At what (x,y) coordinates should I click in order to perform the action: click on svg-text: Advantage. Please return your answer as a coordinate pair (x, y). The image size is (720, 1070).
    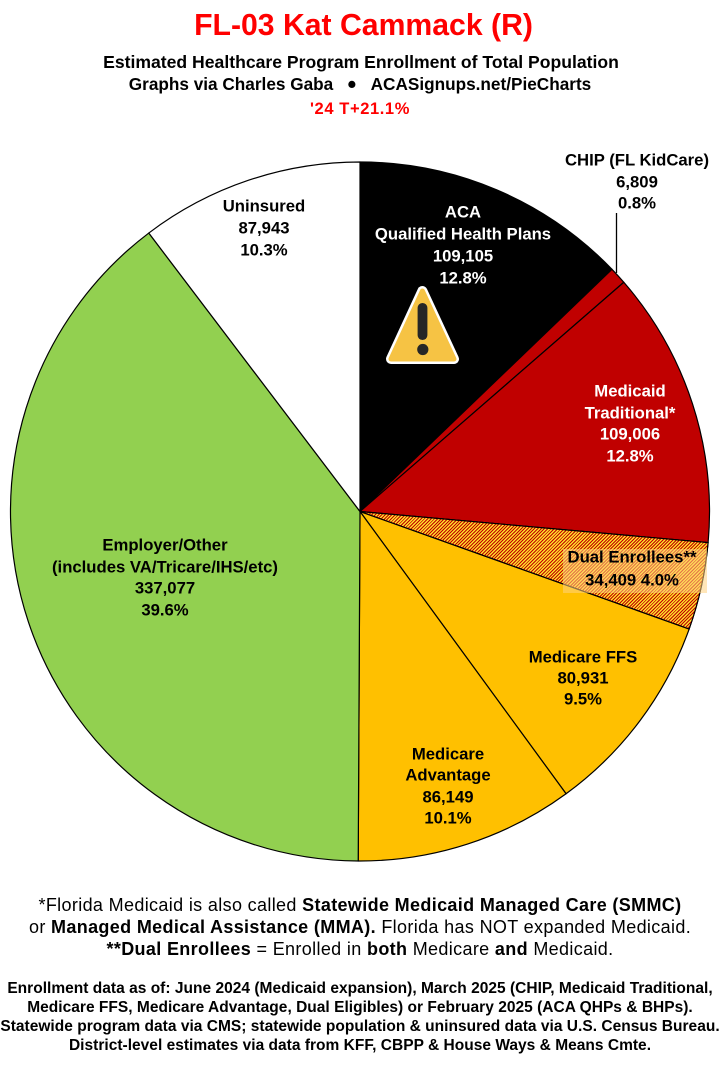
    Looking at the image, I should click on (447, 775).